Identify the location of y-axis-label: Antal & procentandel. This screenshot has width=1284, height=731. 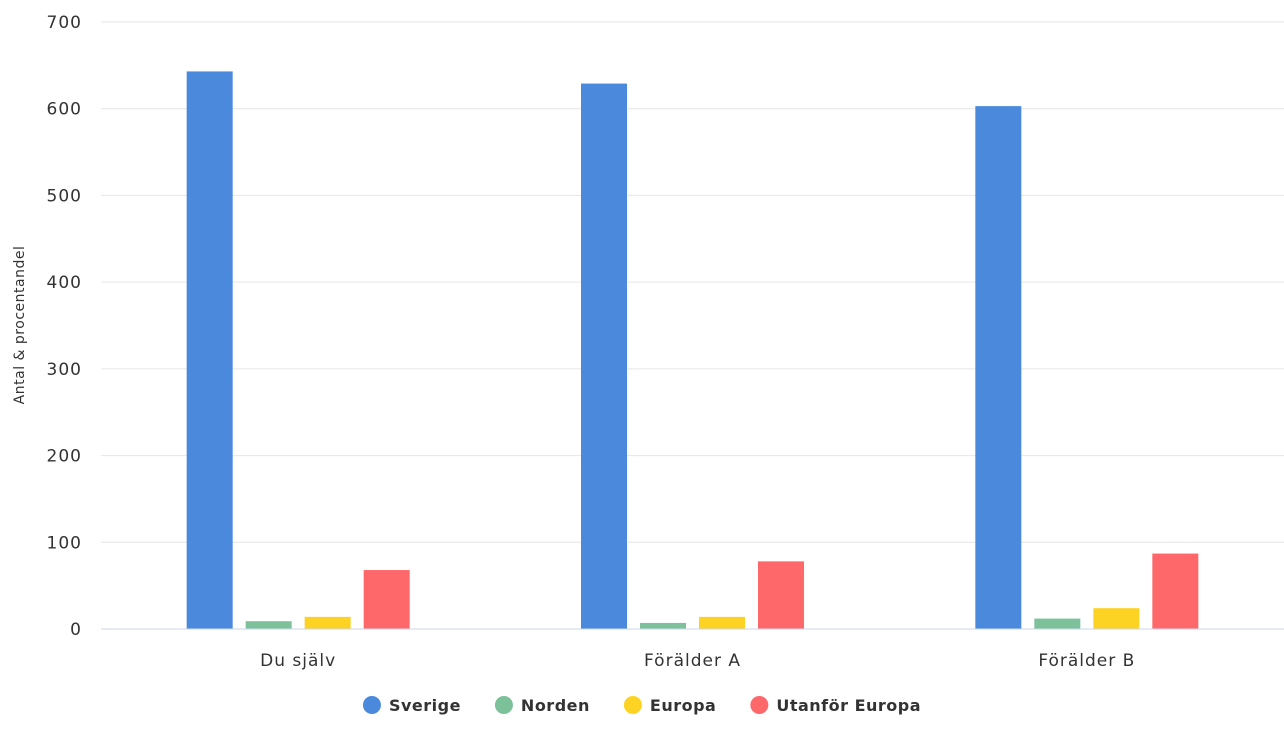
(20, 325).